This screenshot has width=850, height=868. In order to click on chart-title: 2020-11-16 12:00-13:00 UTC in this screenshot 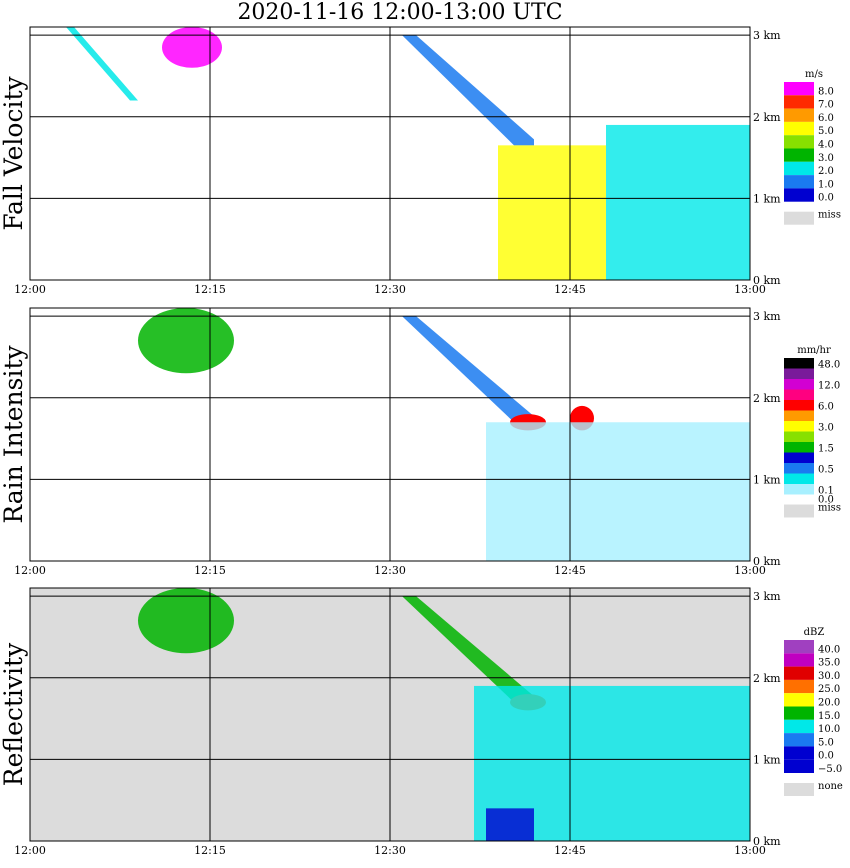, I will do `click(400, 12)`.